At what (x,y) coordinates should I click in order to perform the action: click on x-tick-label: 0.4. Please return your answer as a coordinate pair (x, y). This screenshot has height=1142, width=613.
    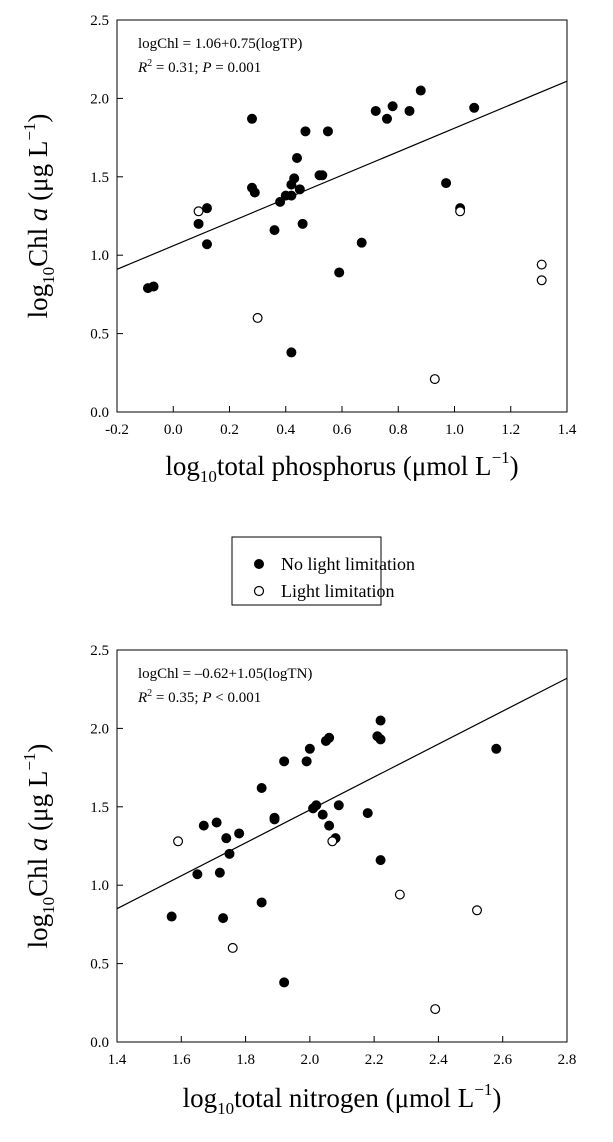
    Looking at the image, I should click on (285, 430).